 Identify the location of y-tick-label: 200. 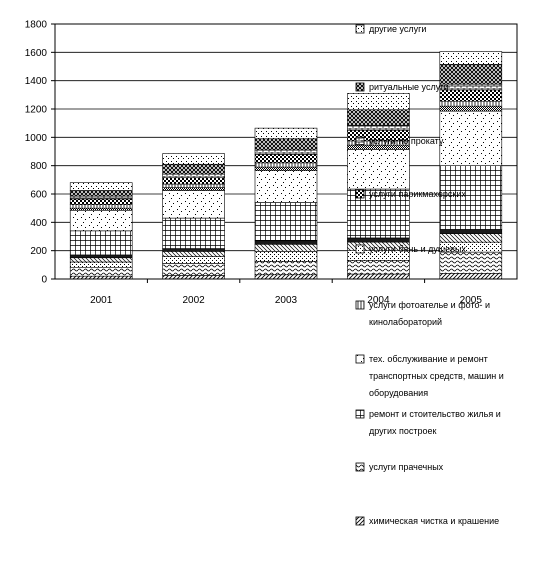
(38, 251).